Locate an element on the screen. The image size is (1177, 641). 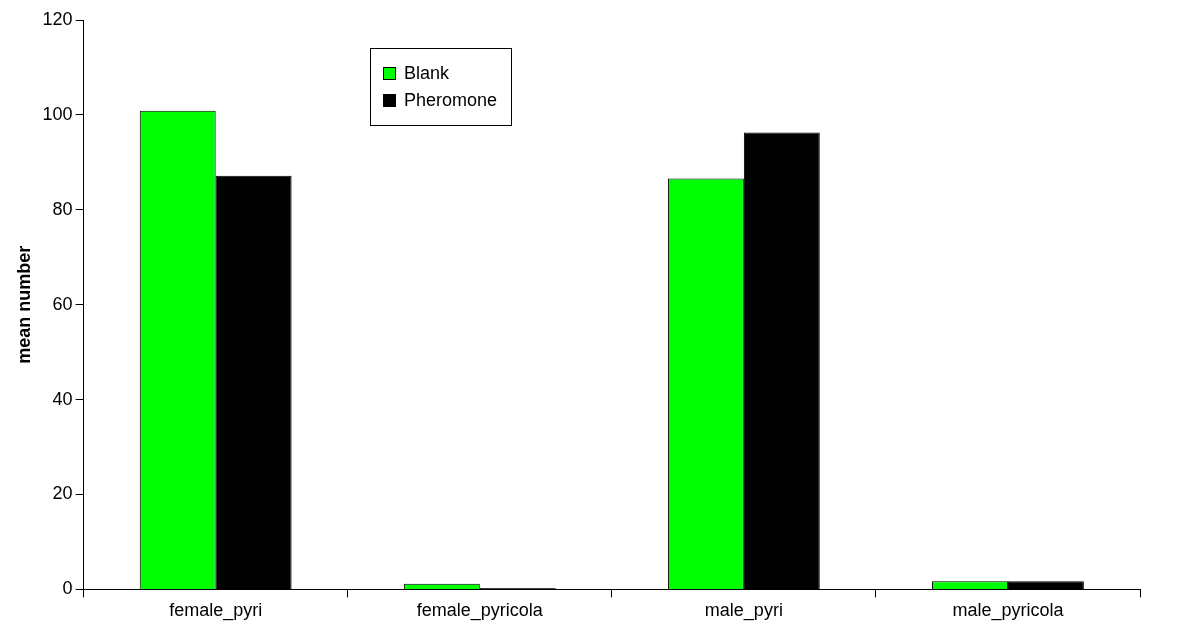
legend-label: Blank is located at coordinates (427, 73).